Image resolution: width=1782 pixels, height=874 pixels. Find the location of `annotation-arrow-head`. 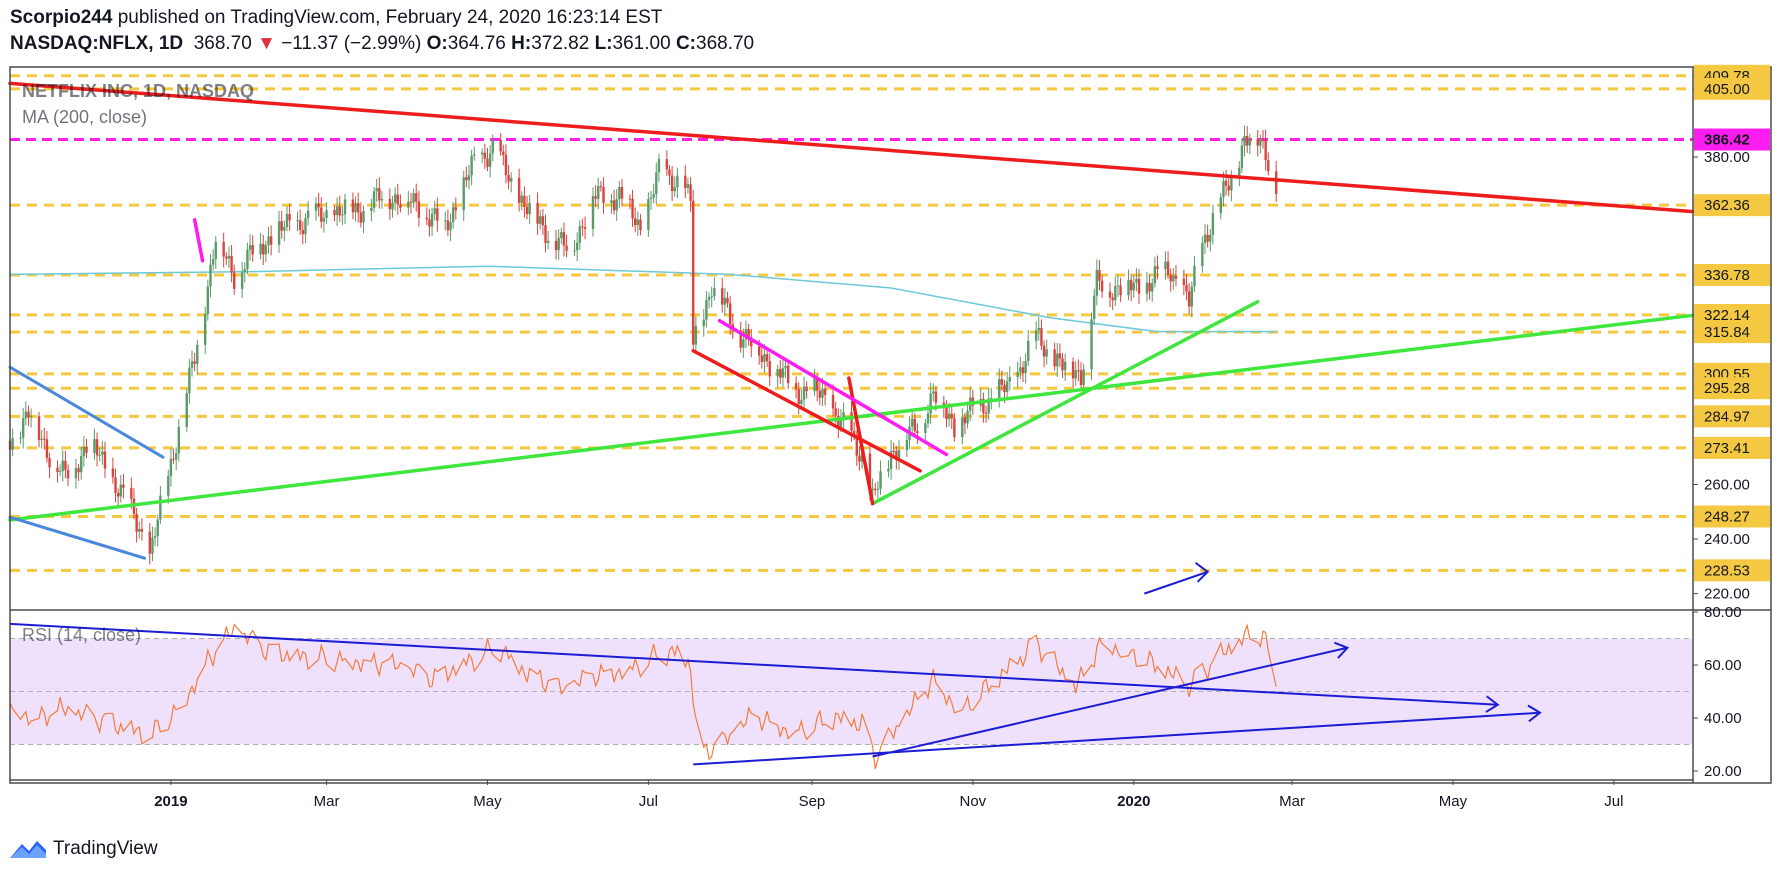

annotation-arrow-head is located at coordinates (1202, 572).